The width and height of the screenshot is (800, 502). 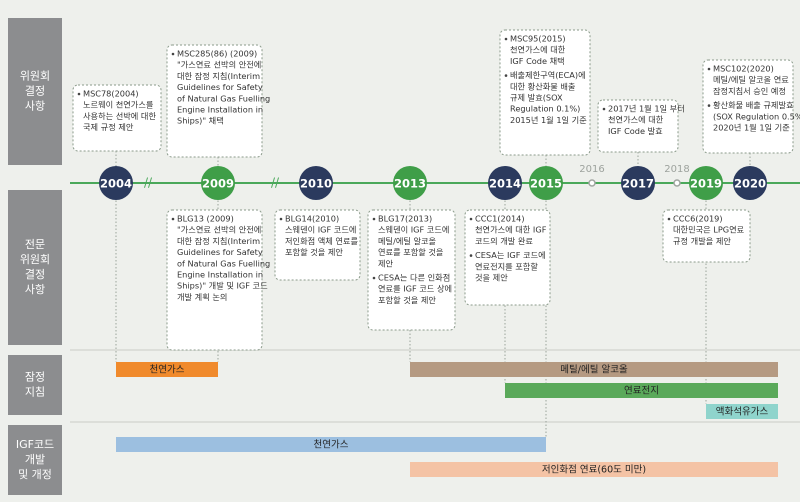 What do you see at coordinates (500, 219) in the screenshot?
I see `note-line: CCC1(2014)` at bounding box center [500, 219].